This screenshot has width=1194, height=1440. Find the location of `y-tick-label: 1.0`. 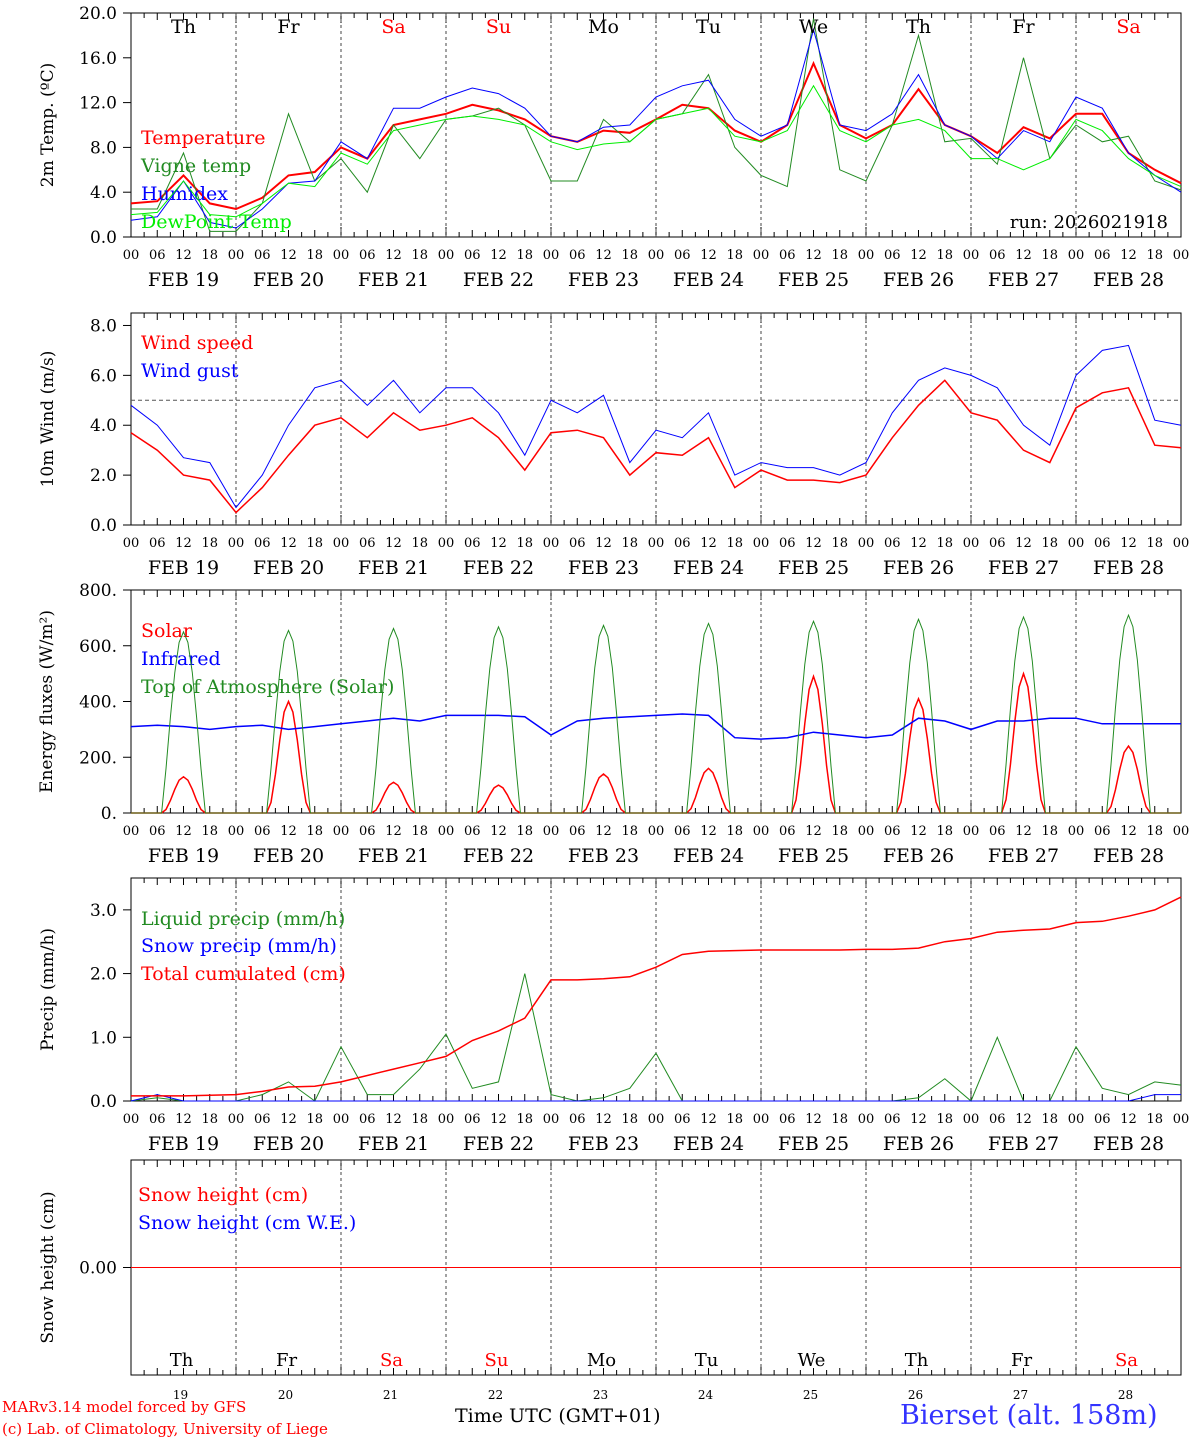

y-tick-label: 1.0 is located at coordinates (103, 1038).